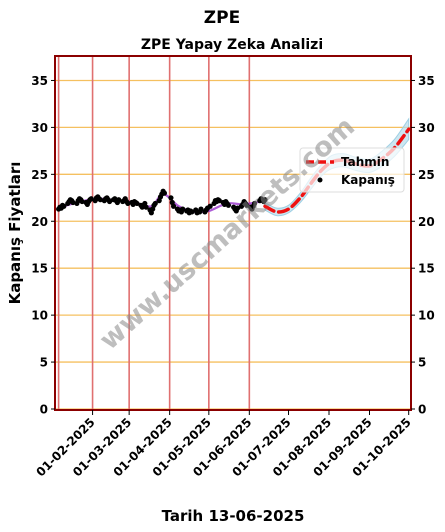  I want to click on ytick-label-left-35: 35, so click(39, 81).